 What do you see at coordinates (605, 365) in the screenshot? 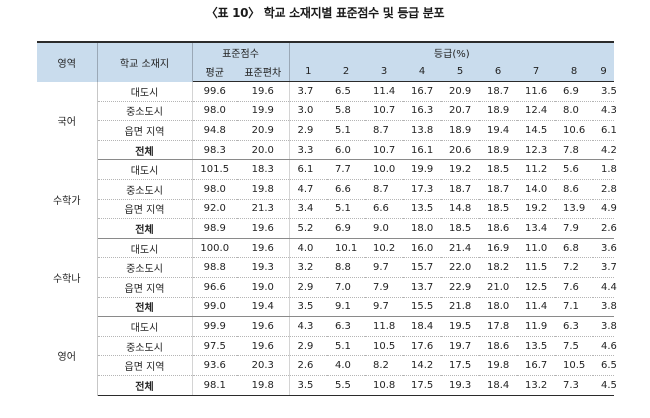
I see `grade-9-cell: 6.5` at bounding box center [605, 365].